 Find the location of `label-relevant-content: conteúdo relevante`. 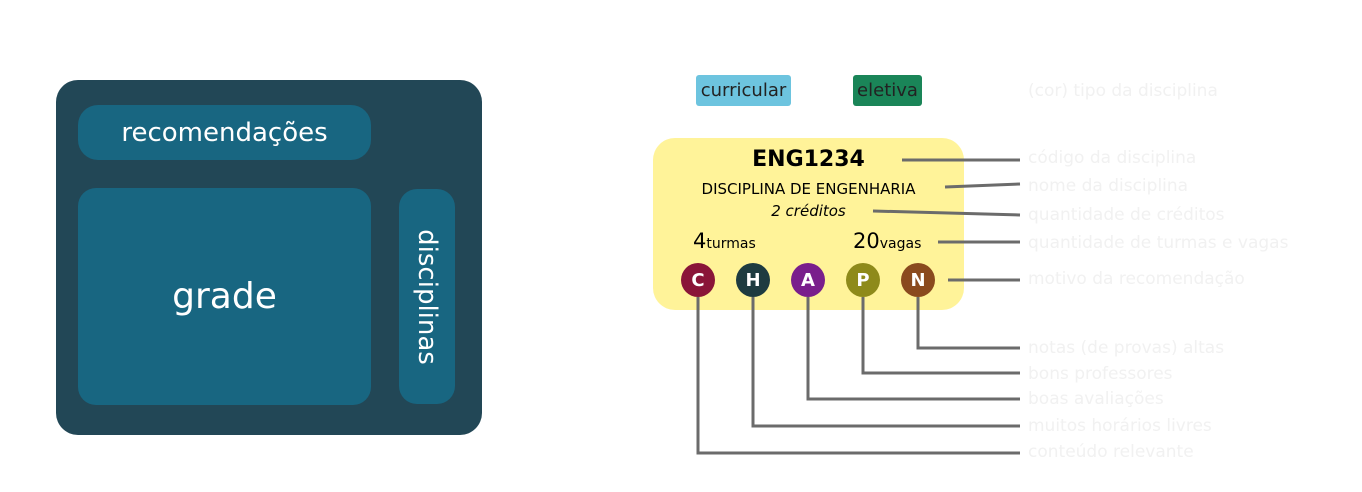

label-relevant-content: conteúdo relevante is located at coordinates (1111, 452).